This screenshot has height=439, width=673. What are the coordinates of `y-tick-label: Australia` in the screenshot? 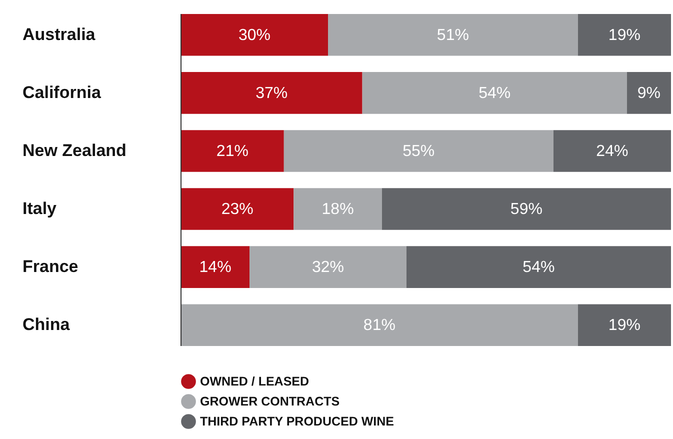 It's located at (59, 34).